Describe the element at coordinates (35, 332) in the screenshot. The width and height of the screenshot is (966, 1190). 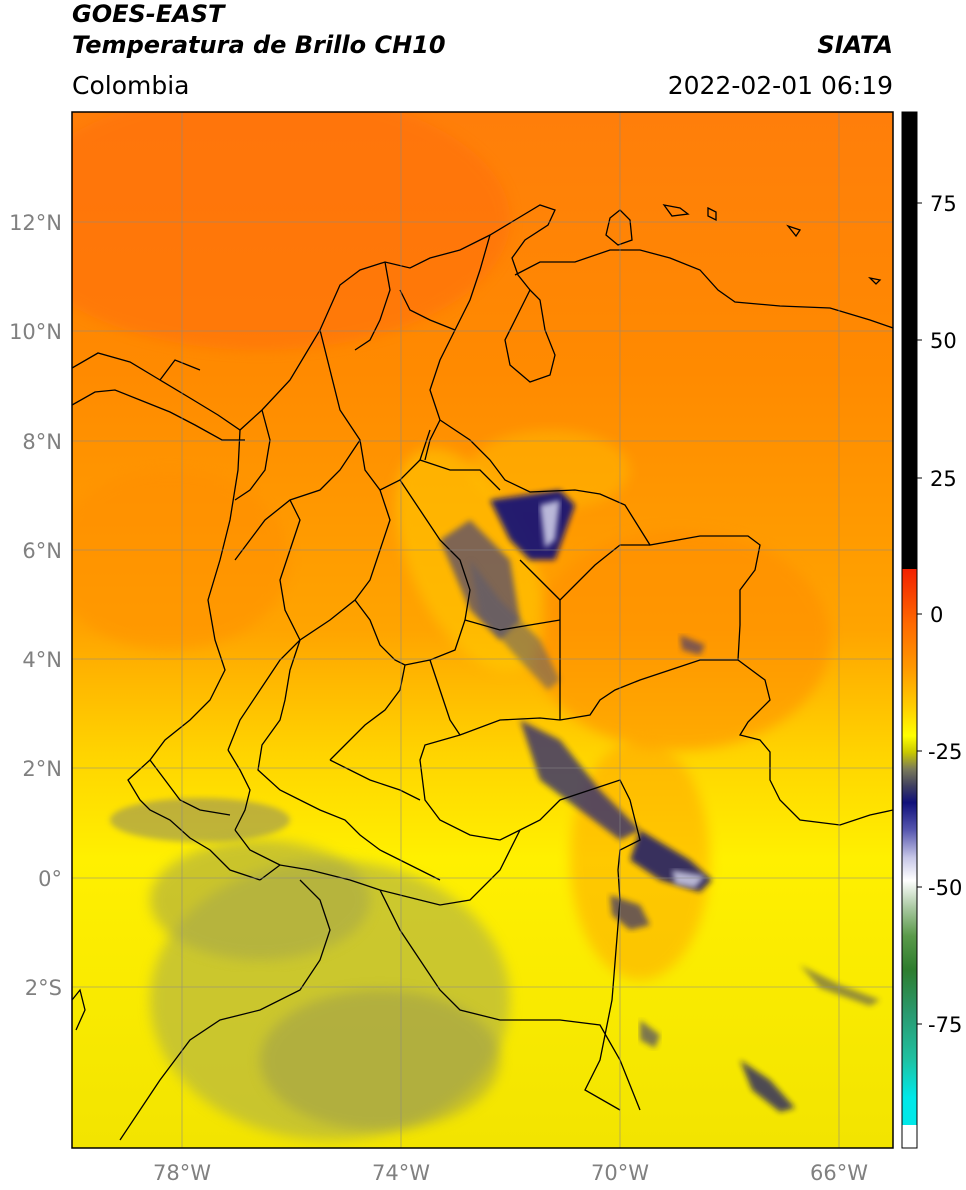
I see `lat-tick-label: 10°N` at that location.